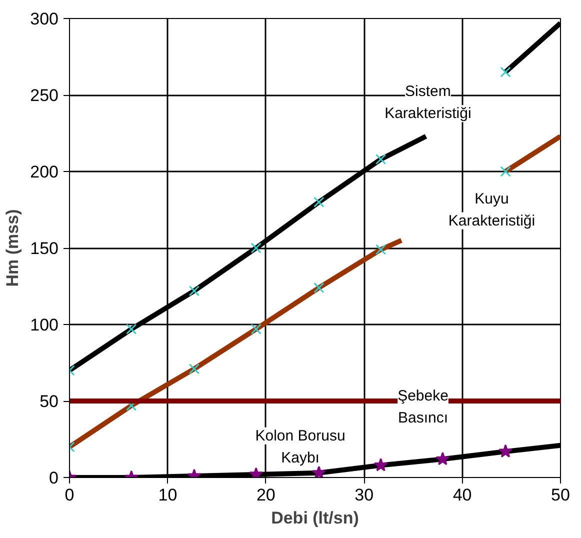  I want to click on x-tick-label: 20, so click(266, 495).